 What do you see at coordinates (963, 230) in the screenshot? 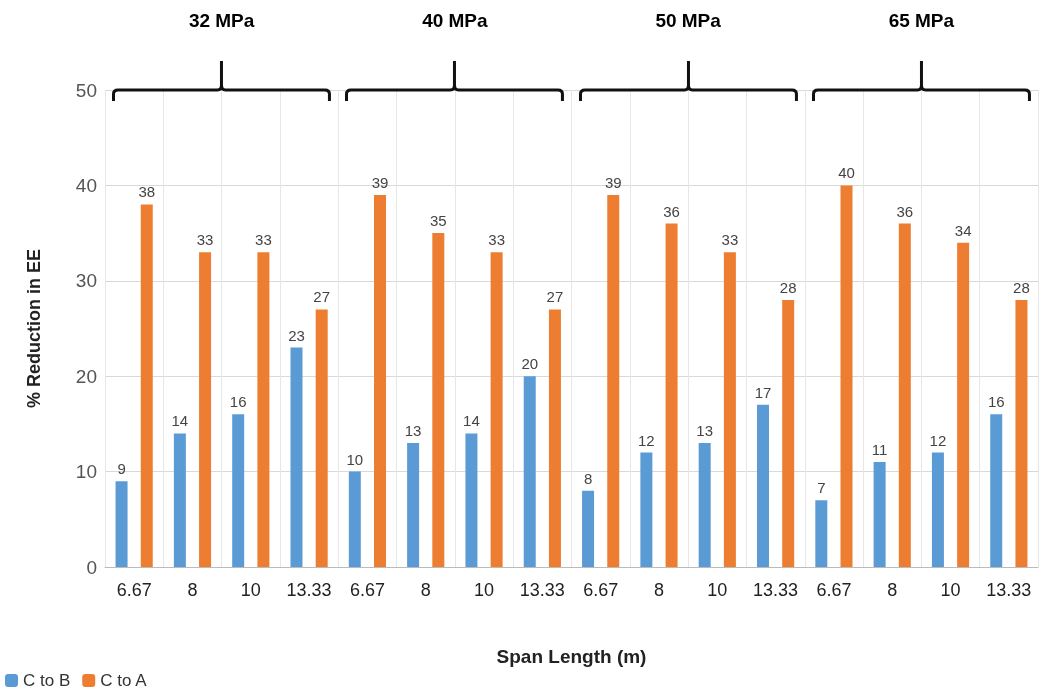
I see `data-label: 34` at bounding box center [963, 230].